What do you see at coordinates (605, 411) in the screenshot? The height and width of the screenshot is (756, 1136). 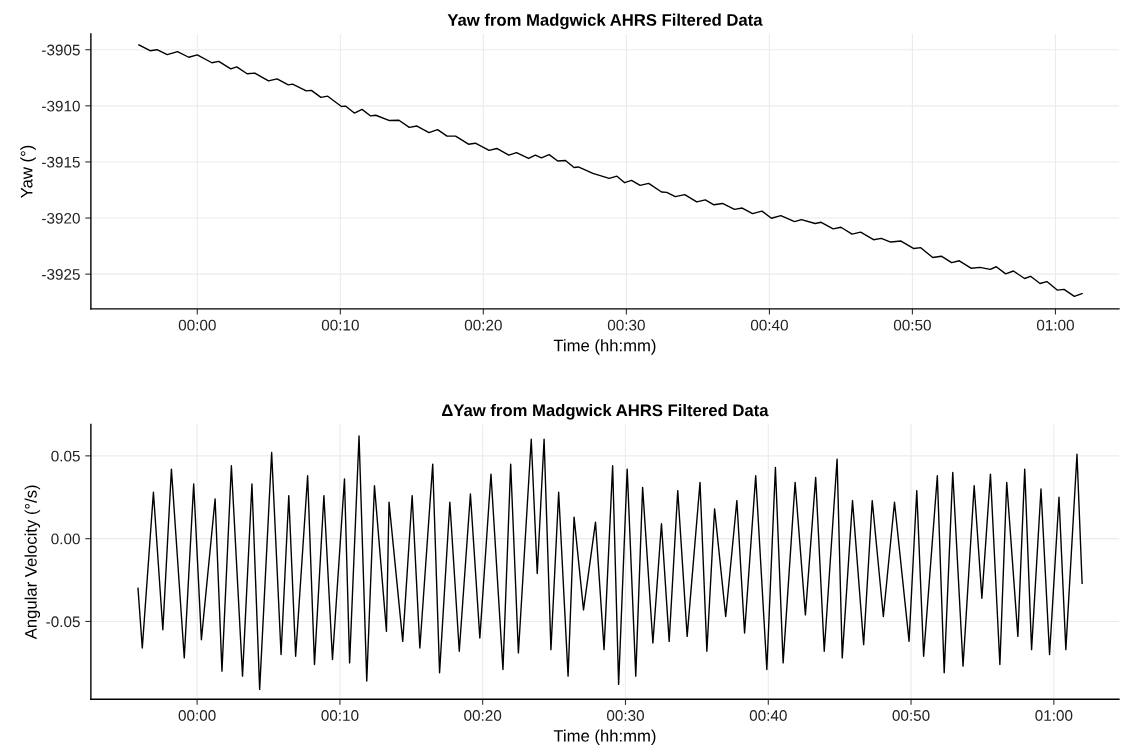 I see `chart-title: ΔYaw from Madgwick AHRS Filtered Data` at bounding box center [605, 411].